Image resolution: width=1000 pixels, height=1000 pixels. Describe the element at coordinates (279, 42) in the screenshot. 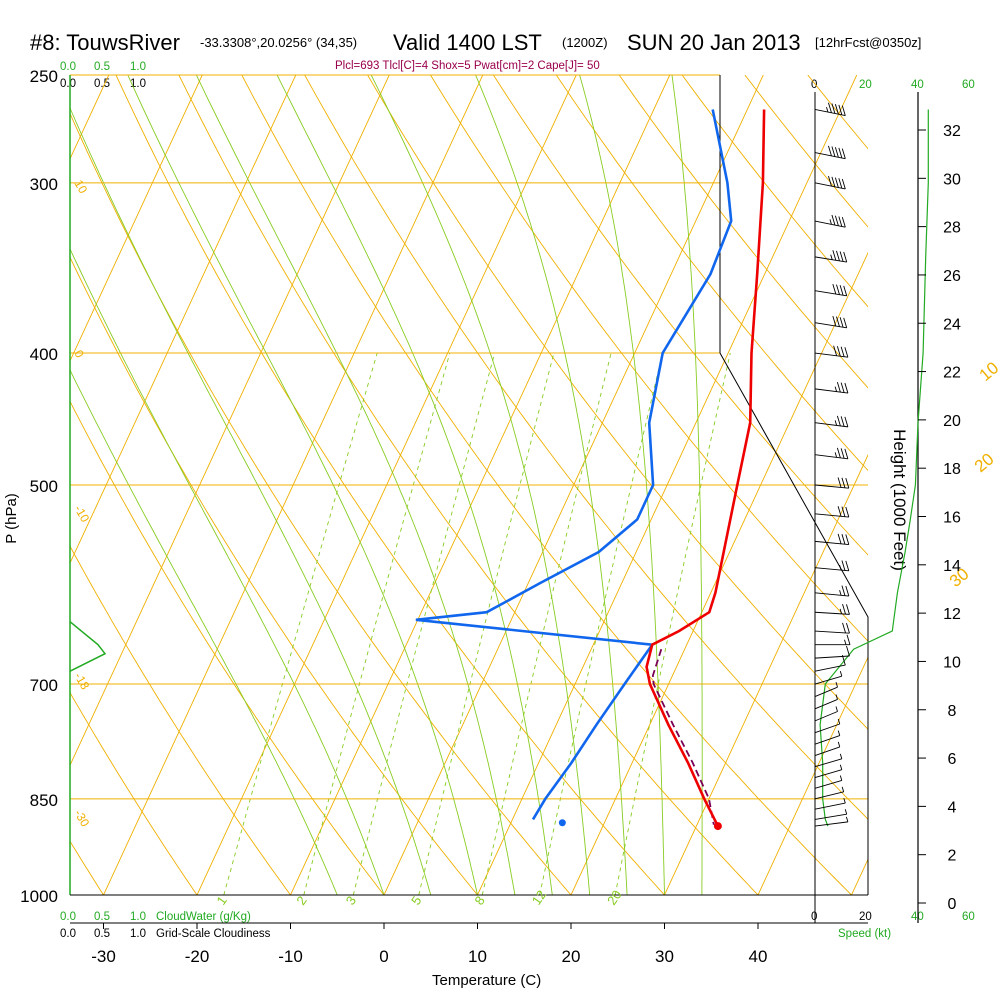

I see `station-coords: -33.3308°,20.0256° (34,35)` at that location.